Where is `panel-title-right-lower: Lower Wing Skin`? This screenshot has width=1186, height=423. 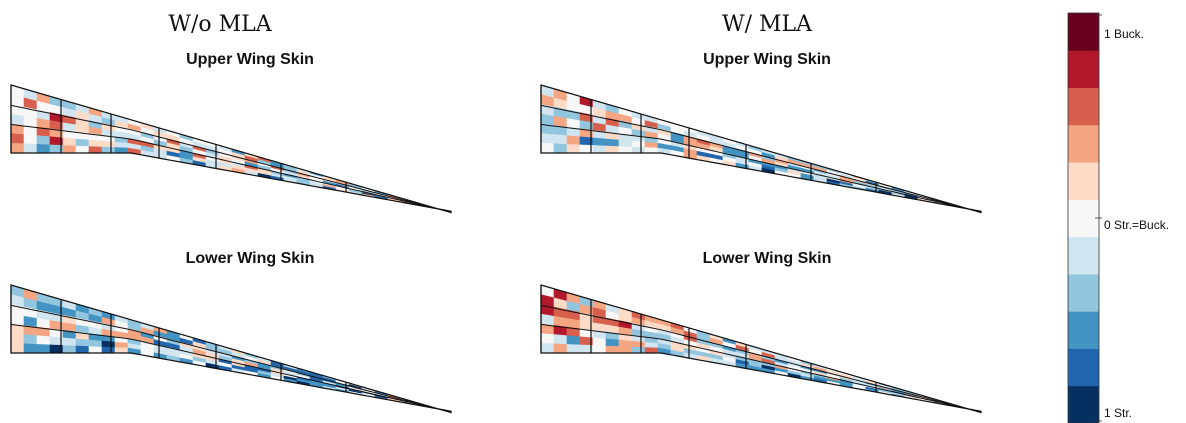 panel-title-right-lower: Lower Wing Skin is located at coordinates (767, 258).